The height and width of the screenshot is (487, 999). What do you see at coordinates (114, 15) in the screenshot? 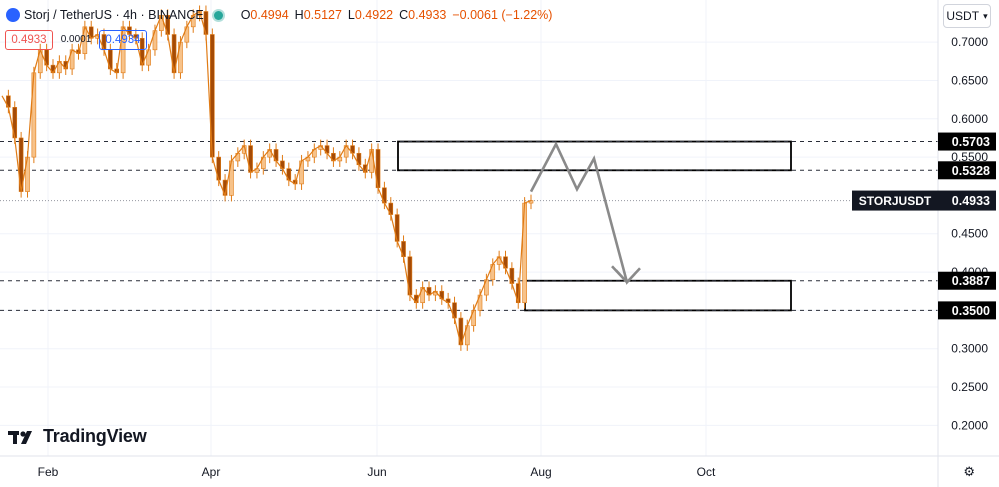
I see `symbol-title: Storj / TetherUS · 4h · BINANCE` at bounding box center [114, 15].